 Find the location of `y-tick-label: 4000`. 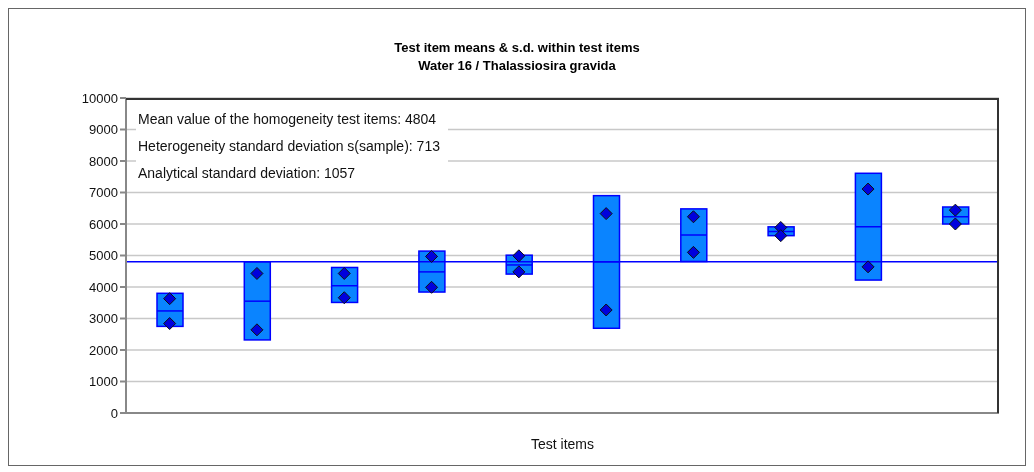

y-tick-label: 4000 is located at coordinates (103, 287).